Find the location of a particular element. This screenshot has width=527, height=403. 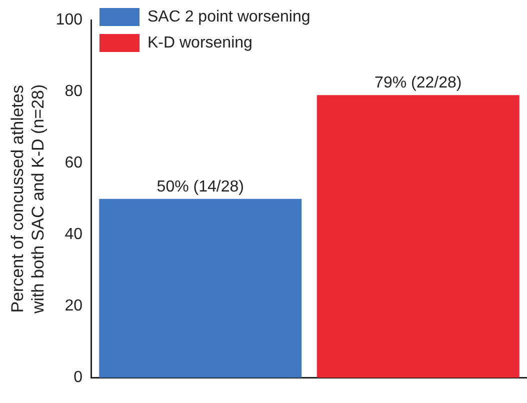

y-tick-label: 0 is located at coordinates (78, 377).